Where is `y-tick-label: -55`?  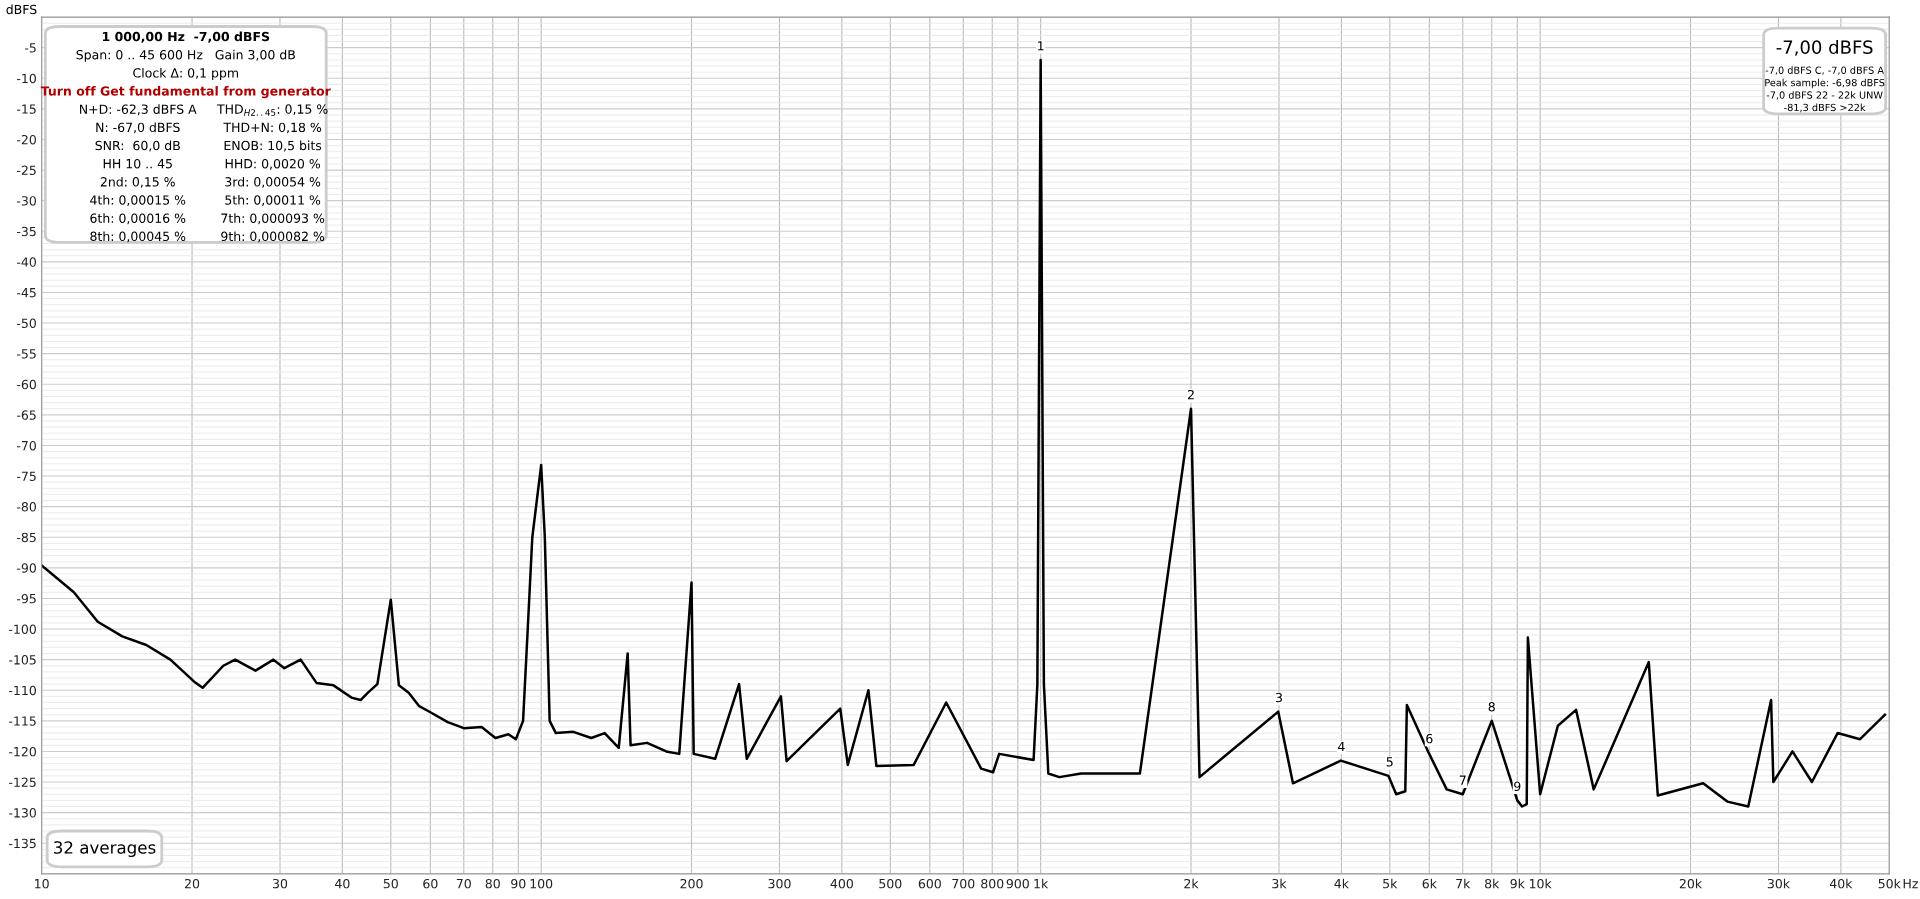 y-tick-label: -55 is located at coordinates (26, 354).